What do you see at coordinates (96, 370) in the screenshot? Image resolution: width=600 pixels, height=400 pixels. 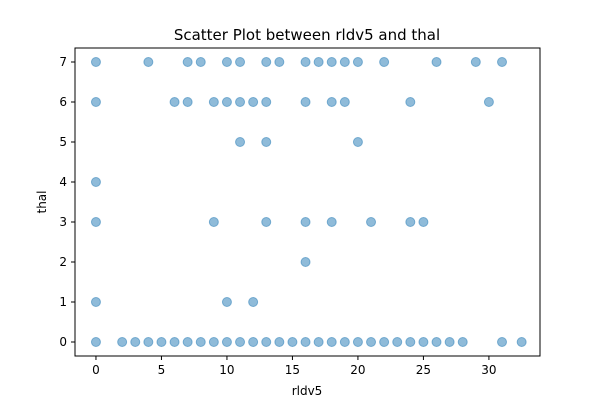 I see `x-tick-label: 0` at bounding box center [96, 370].